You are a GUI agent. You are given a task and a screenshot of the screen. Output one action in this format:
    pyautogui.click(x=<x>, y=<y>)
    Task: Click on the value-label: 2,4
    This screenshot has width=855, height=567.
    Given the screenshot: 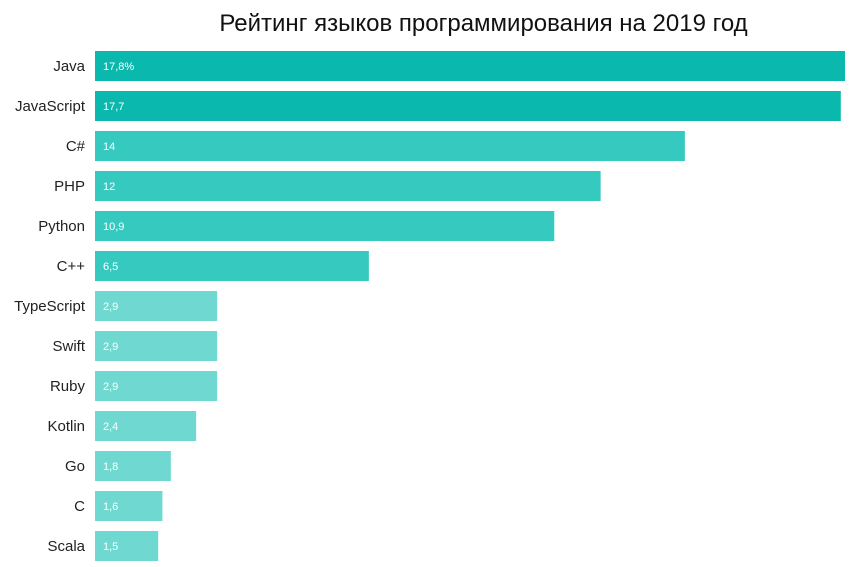 What is the action you would take?
    pyautogui.click(x=110, y=427)
    